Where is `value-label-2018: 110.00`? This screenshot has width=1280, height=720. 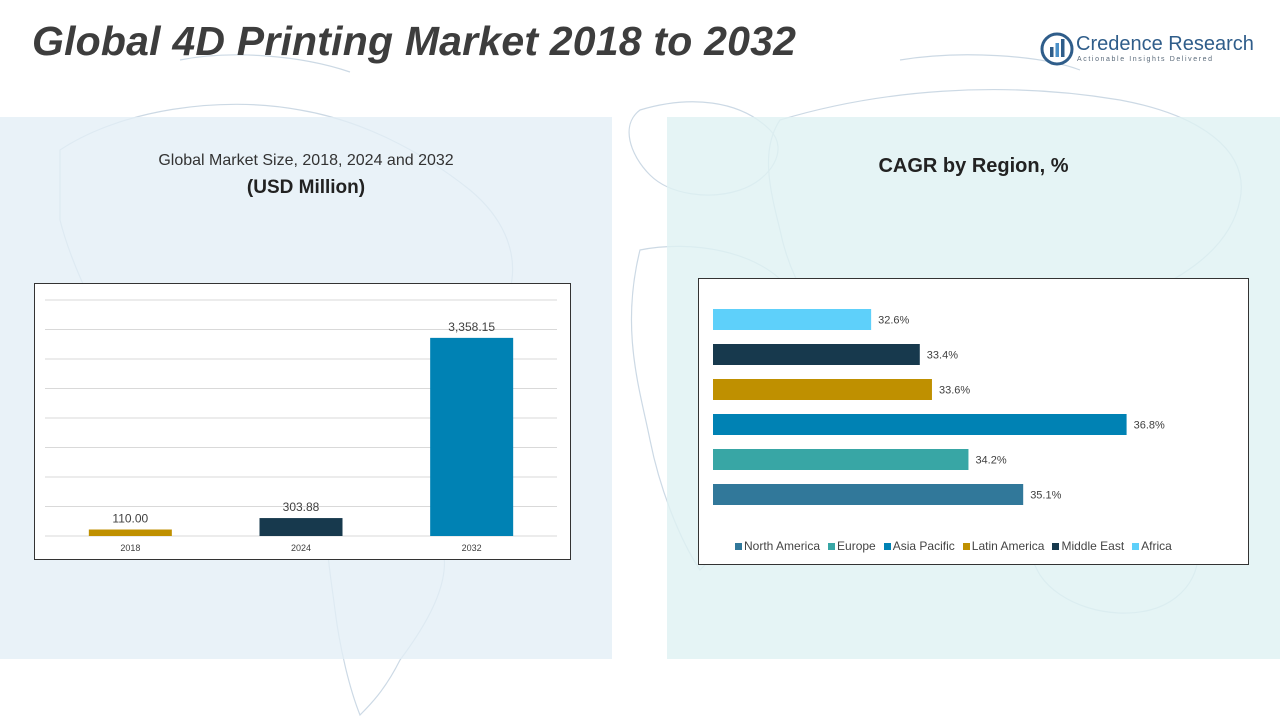
value-label-2018: 110.00 is located at coordinates (130, 519).